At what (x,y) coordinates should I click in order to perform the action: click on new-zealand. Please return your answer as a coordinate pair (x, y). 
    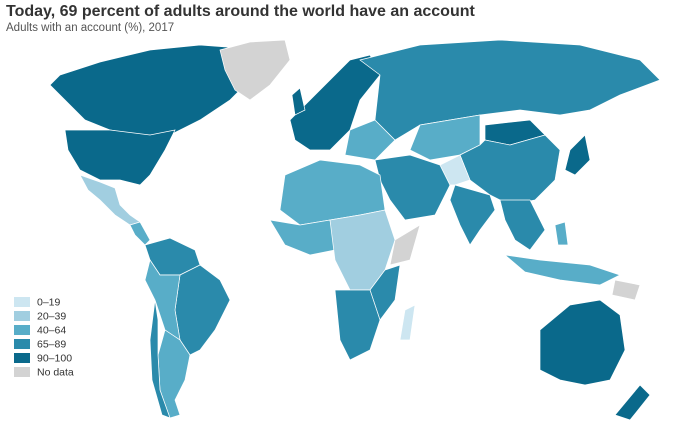
    Looking at the image, I should click on (632, 402).